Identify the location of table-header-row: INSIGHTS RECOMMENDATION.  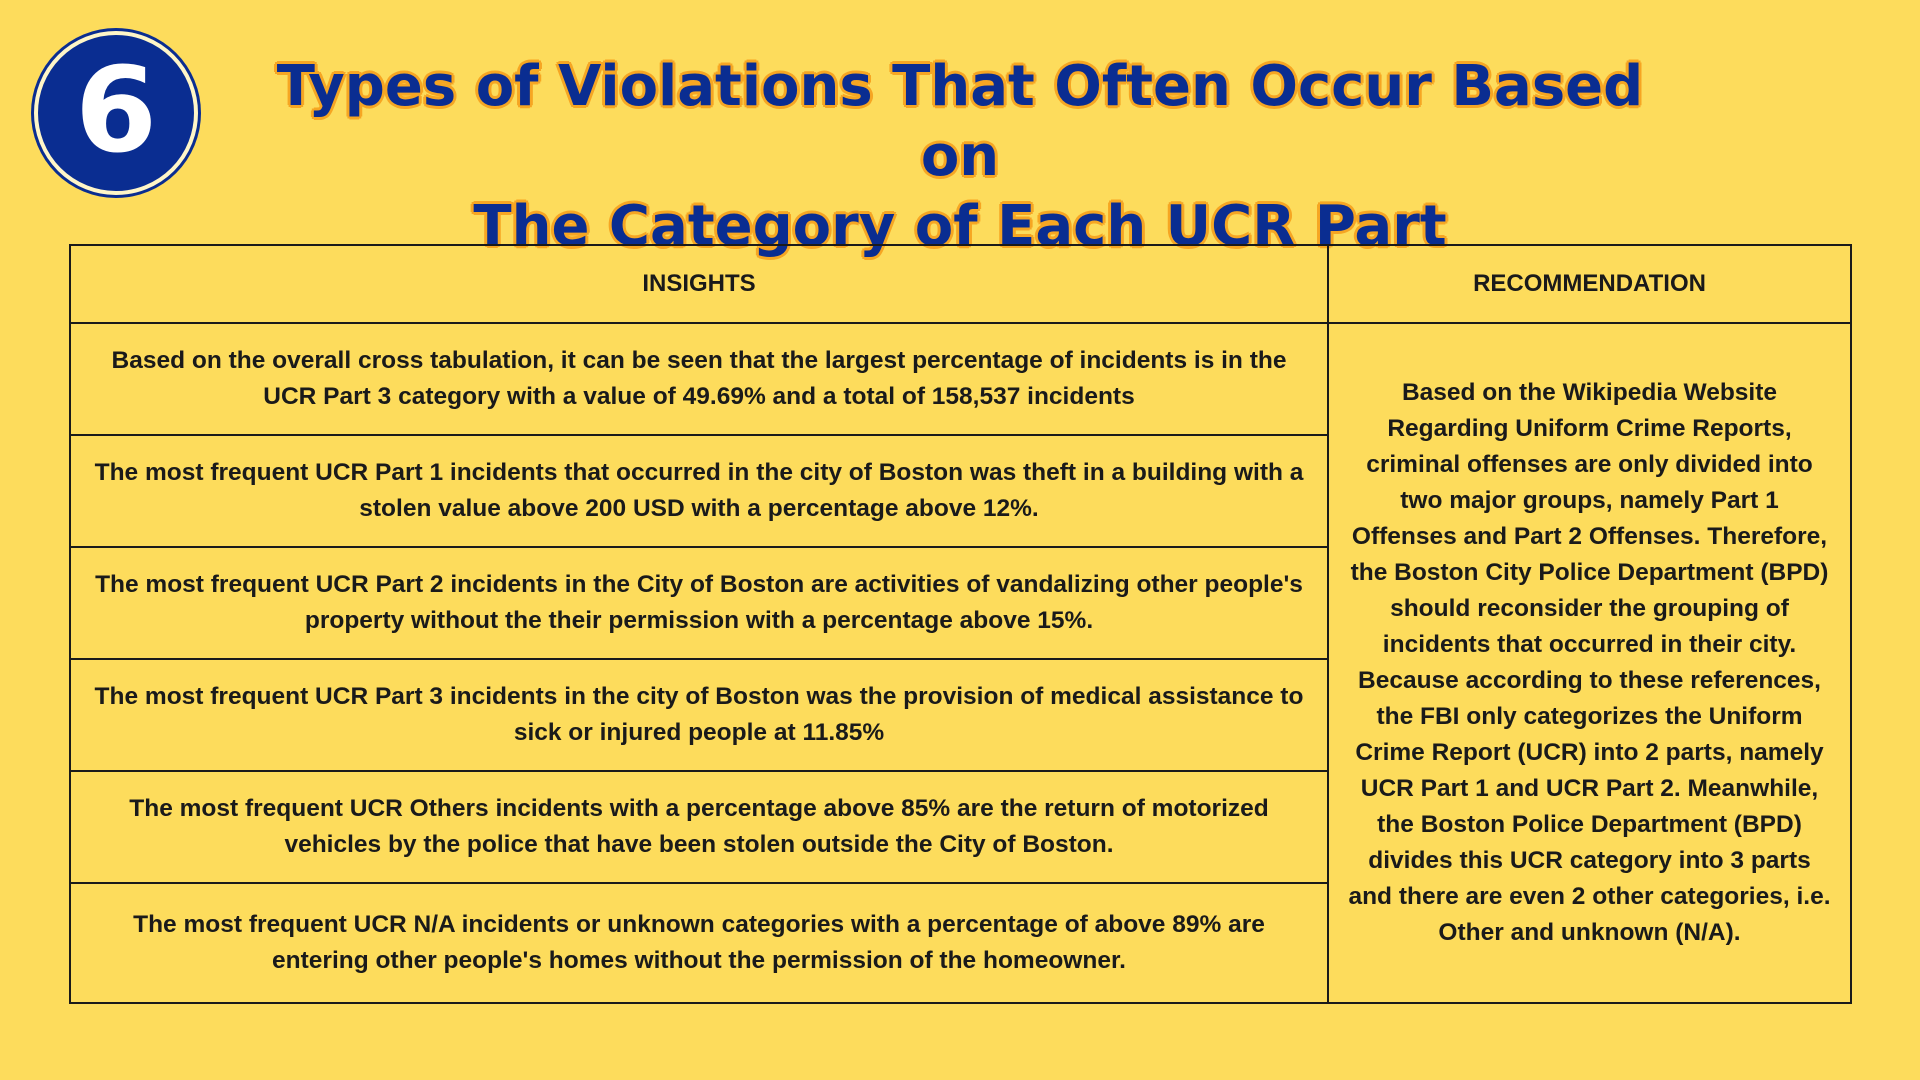
(960, 284).